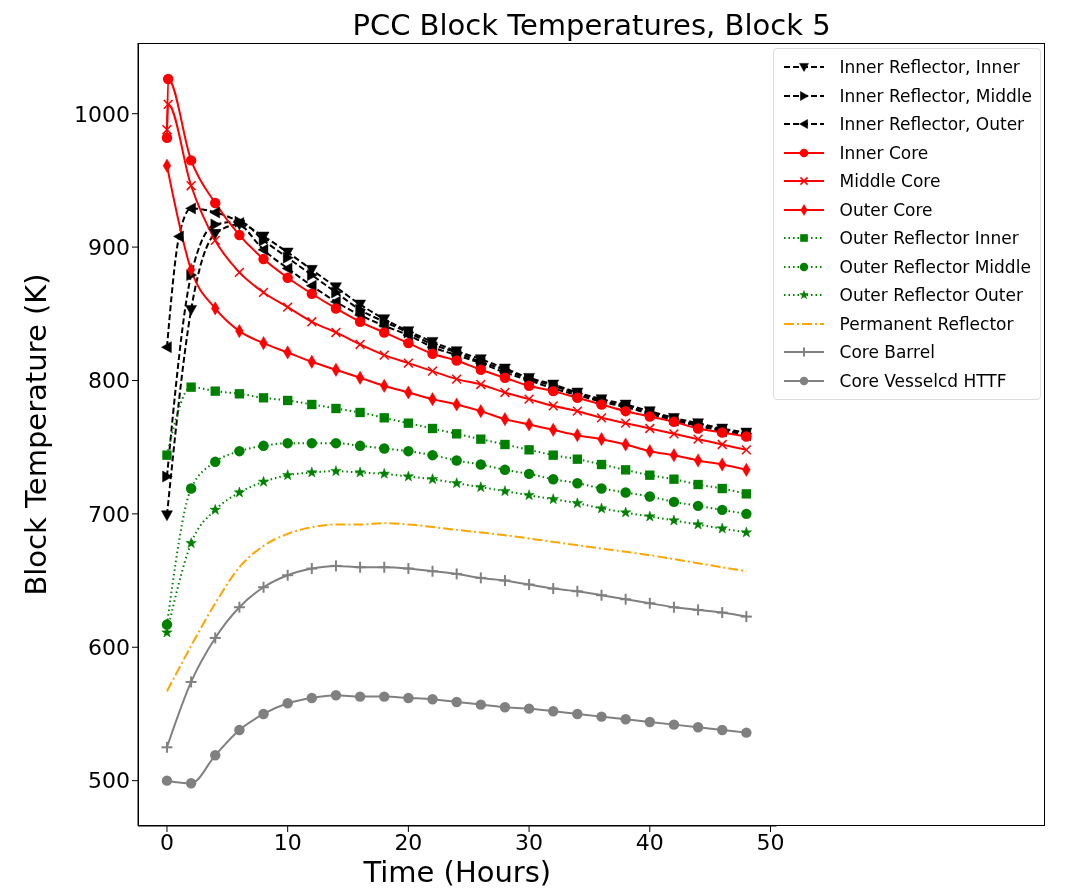 This screenshot has width=1071, height=896. Describe the element at coordinates (109, 514) in the screenshot. I see `y-tick-label: 700` at that location.